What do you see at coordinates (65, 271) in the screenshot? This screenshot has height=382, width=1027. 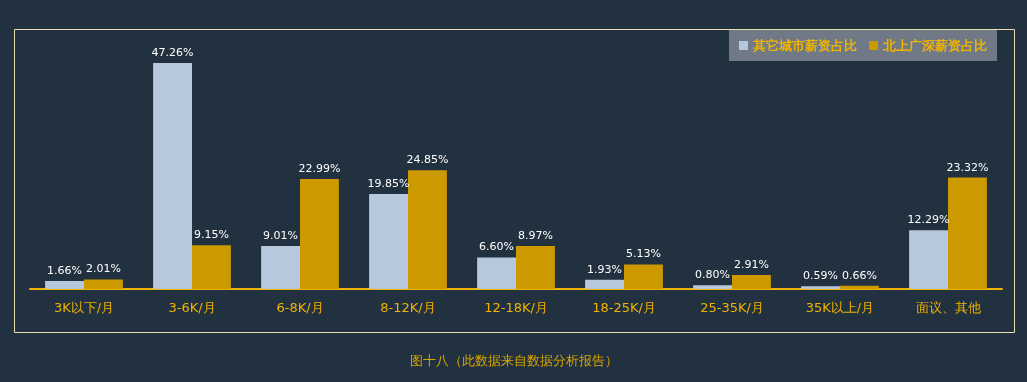 I see `data-label: 1.66%` at bounding box center [65, 271].